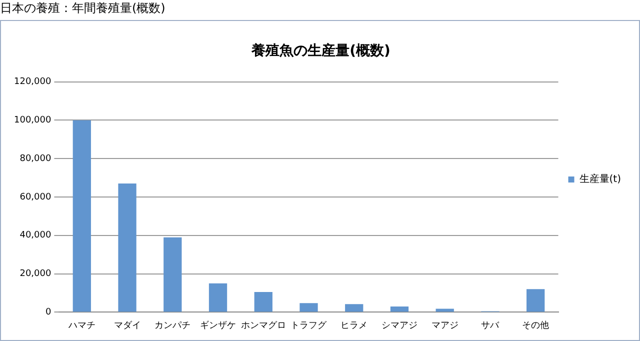  Describe the element at coordinates (218, 325) in the screenshot. I see `x-tick-label: ギンザケ` at that location.